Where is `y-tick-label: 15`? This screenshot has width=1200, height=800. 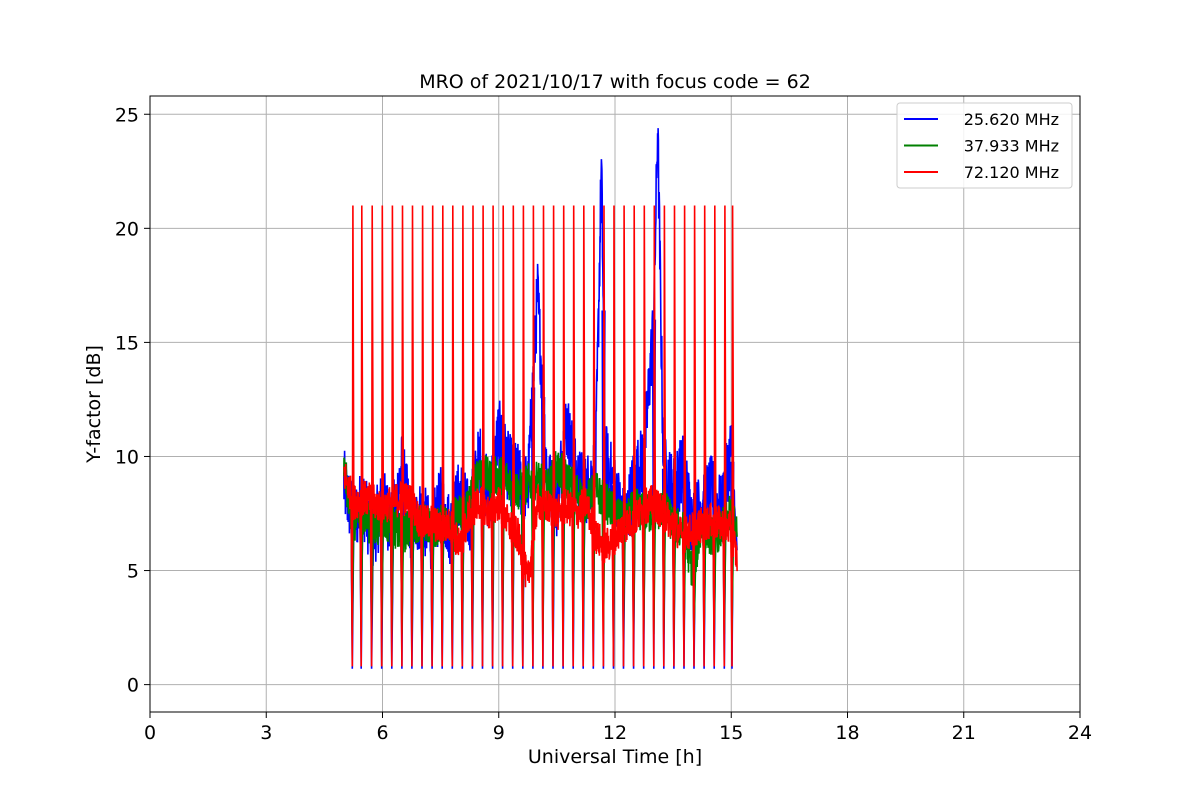 y-tick-label: 15 is located at coordinates (127, 343).